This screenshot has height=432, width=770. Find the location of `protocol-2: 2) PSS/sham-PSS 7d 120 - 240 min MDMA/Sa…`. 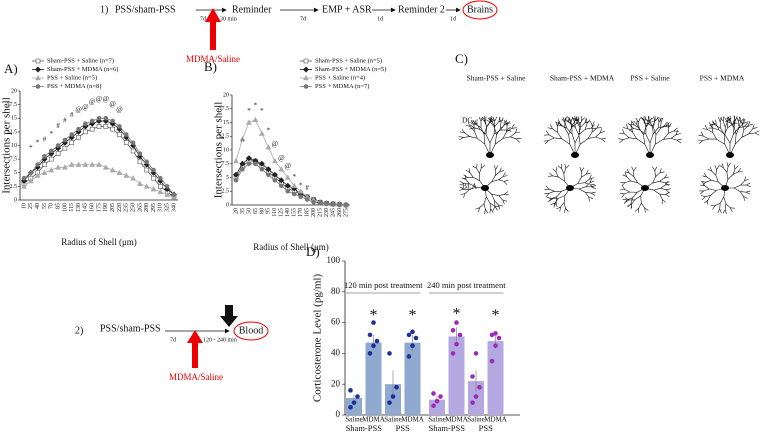

protocol-2: 2) PSS/sham-PSS 7d 120 - 240 min MDMA/Sa… is located at coordinates (172, 343).